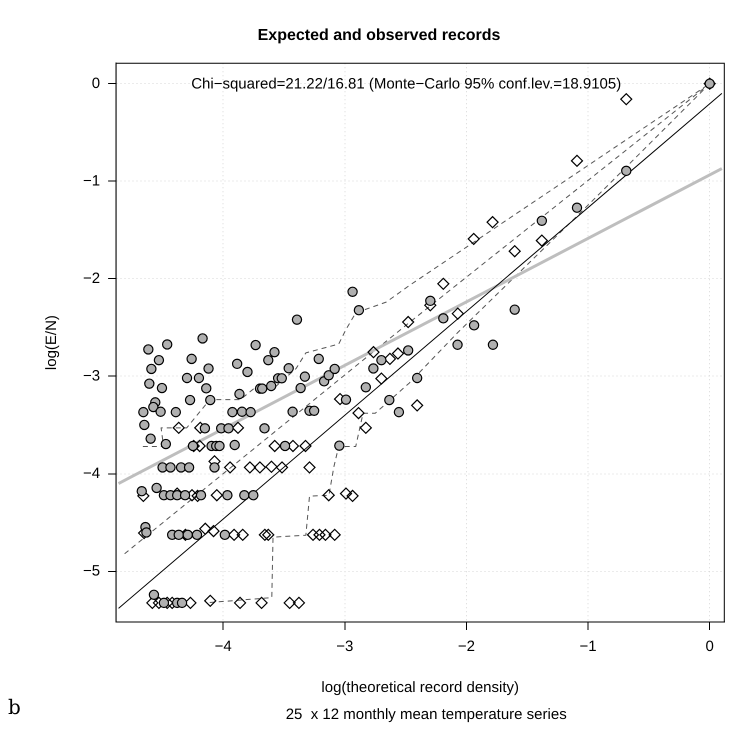 The height and width of the screenshot is (729, 731). Describe the element at coordinates (379, 35) in the screenshot. I see `chart-title: Expected and observed records` at that location.